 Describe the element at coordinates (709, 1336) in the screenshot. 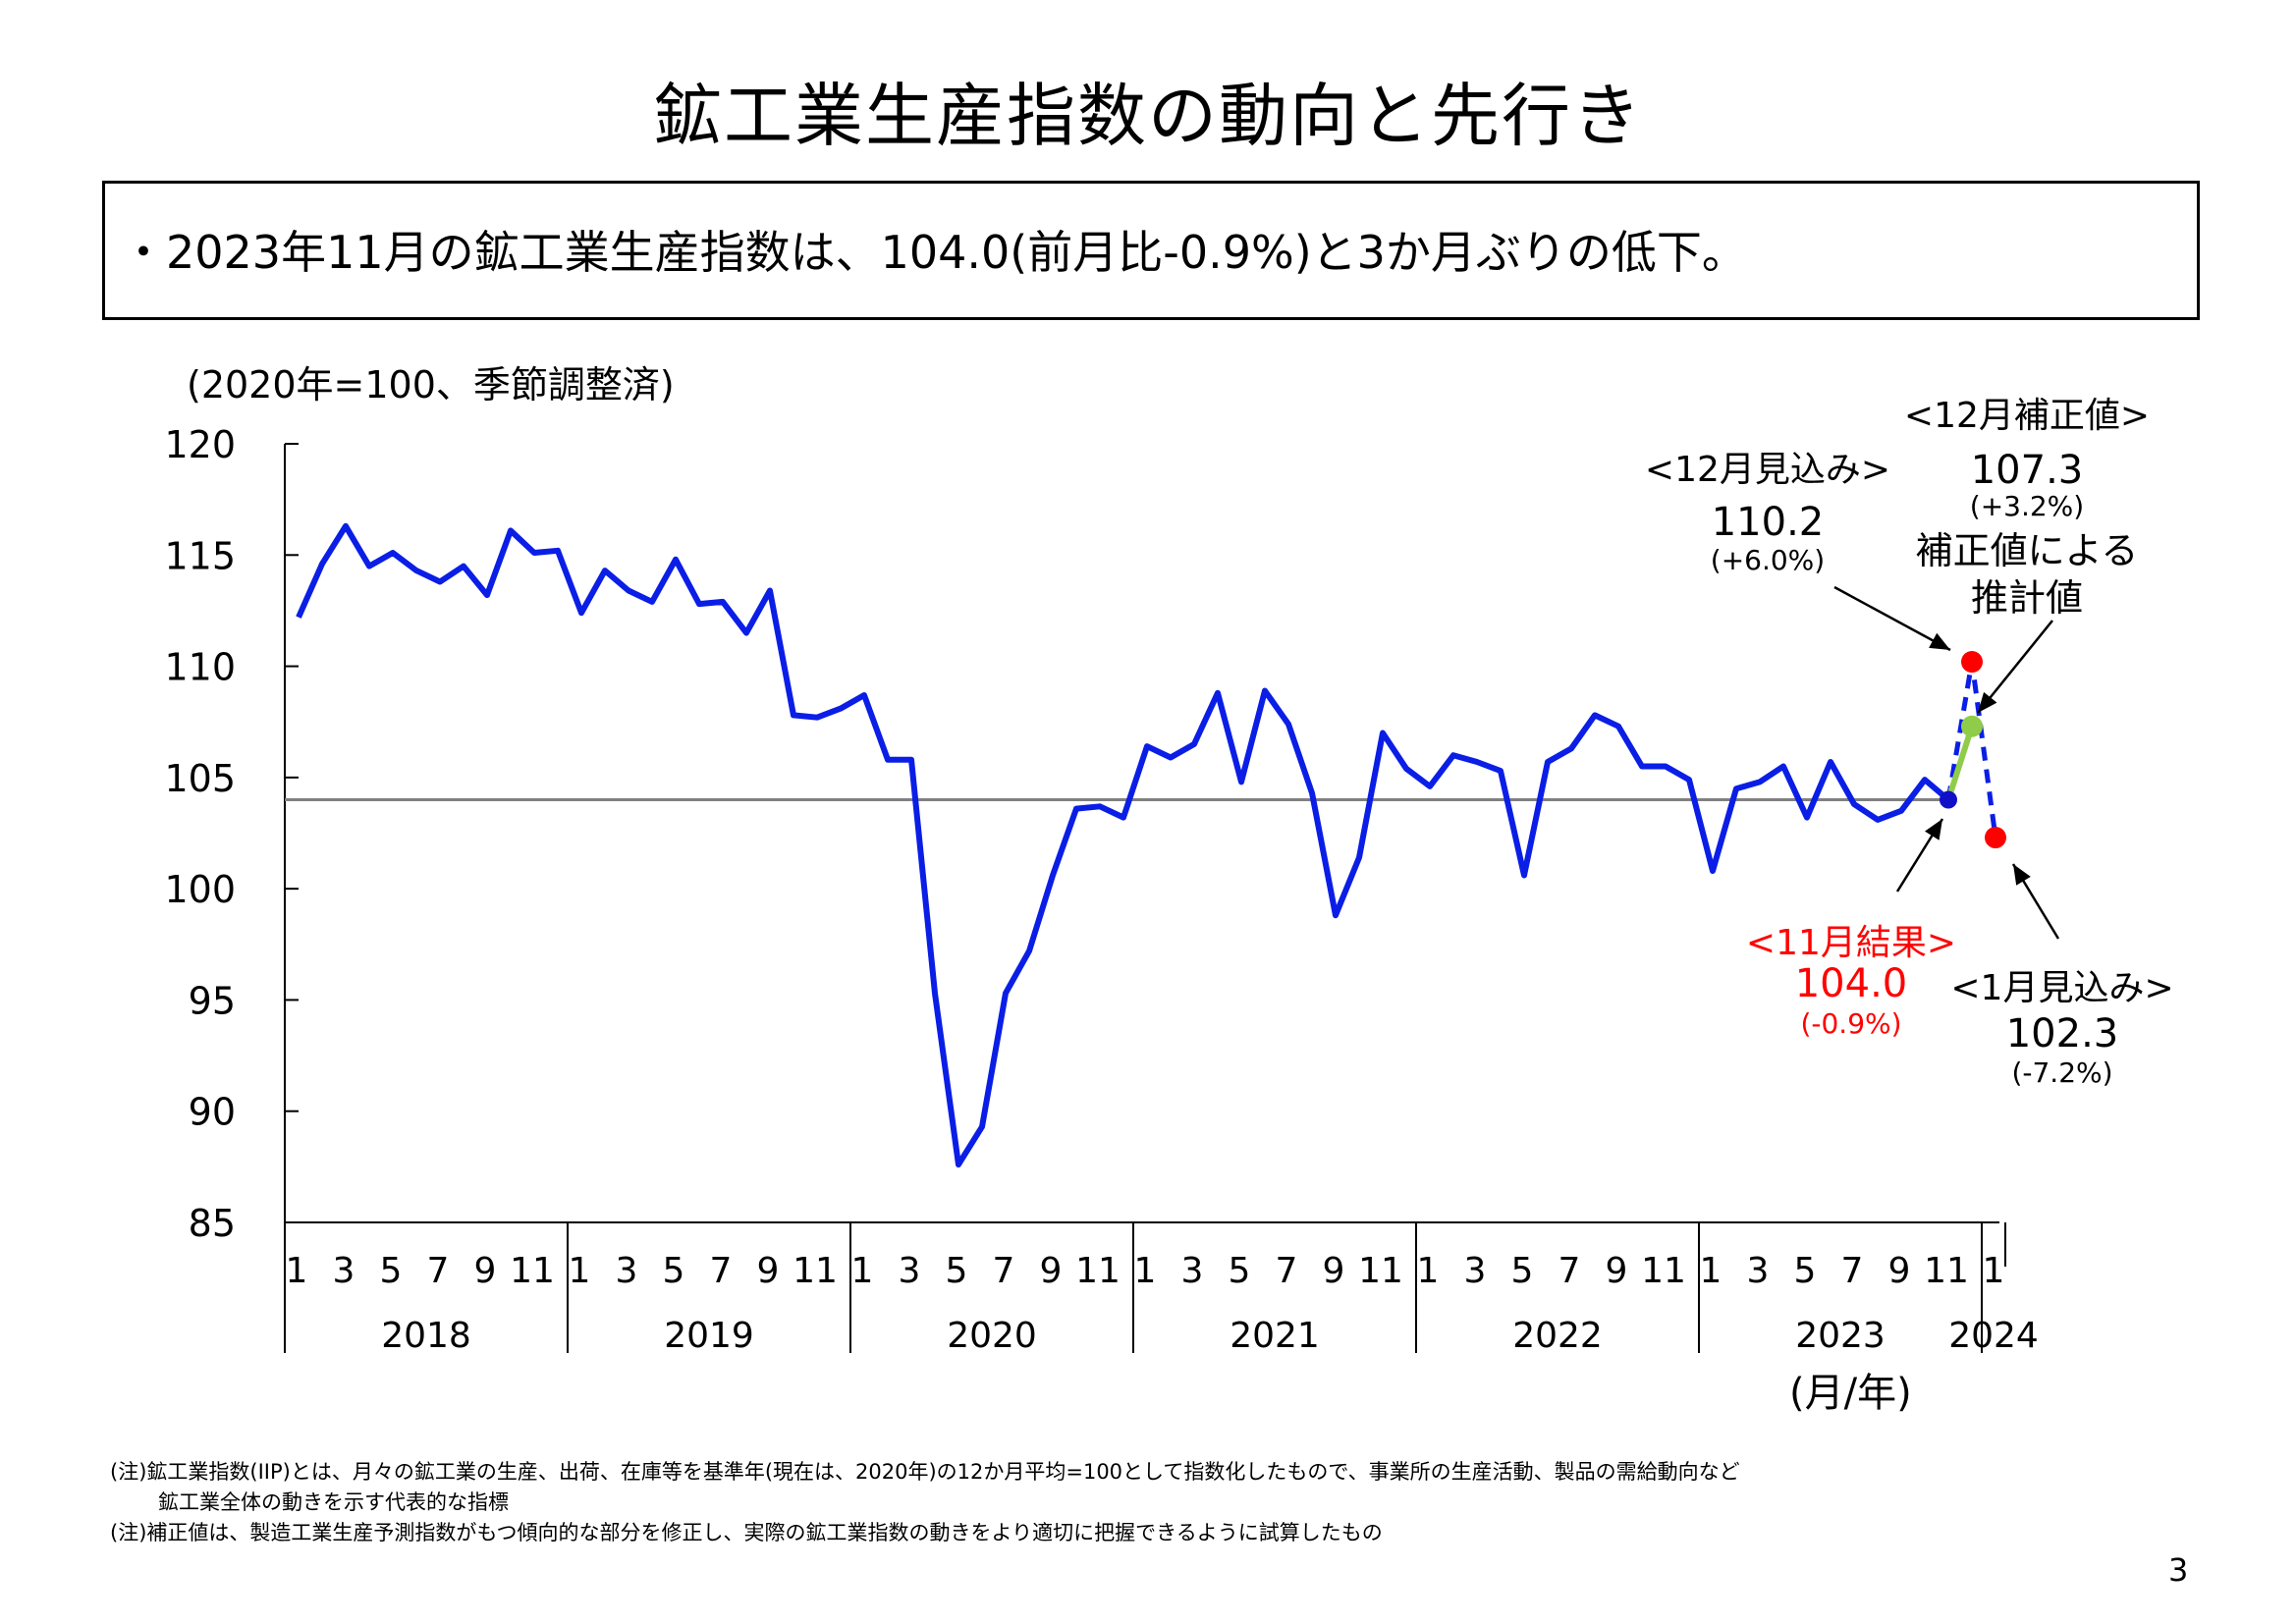

I see `year-label: 2019` at that location.